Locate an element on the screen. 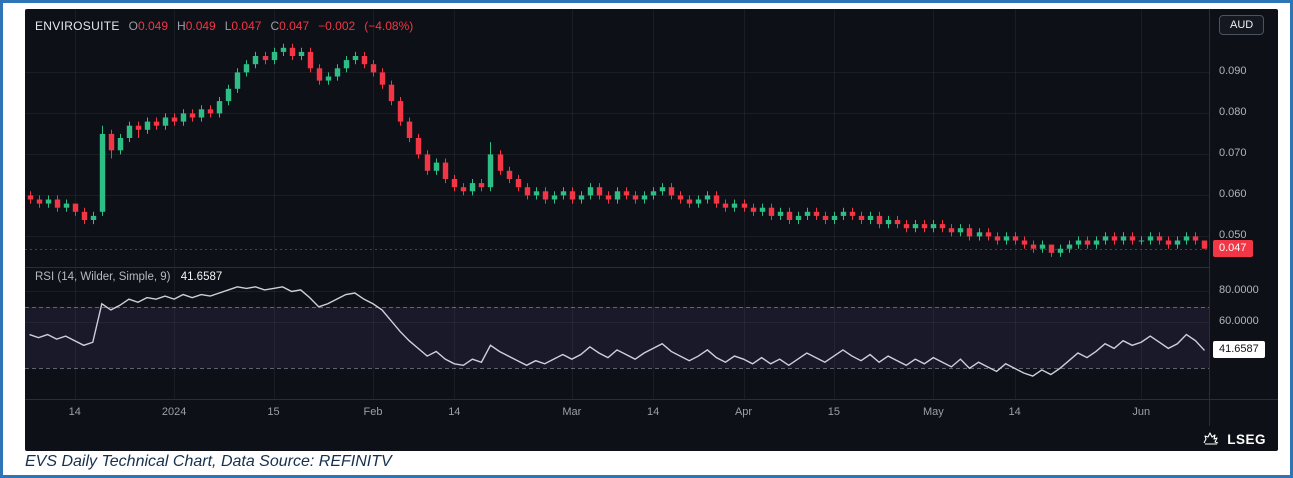  rsi-legend: RSI (14, Wilder, Simple, 9) 41.6587 is located at coordinates (128, 277).